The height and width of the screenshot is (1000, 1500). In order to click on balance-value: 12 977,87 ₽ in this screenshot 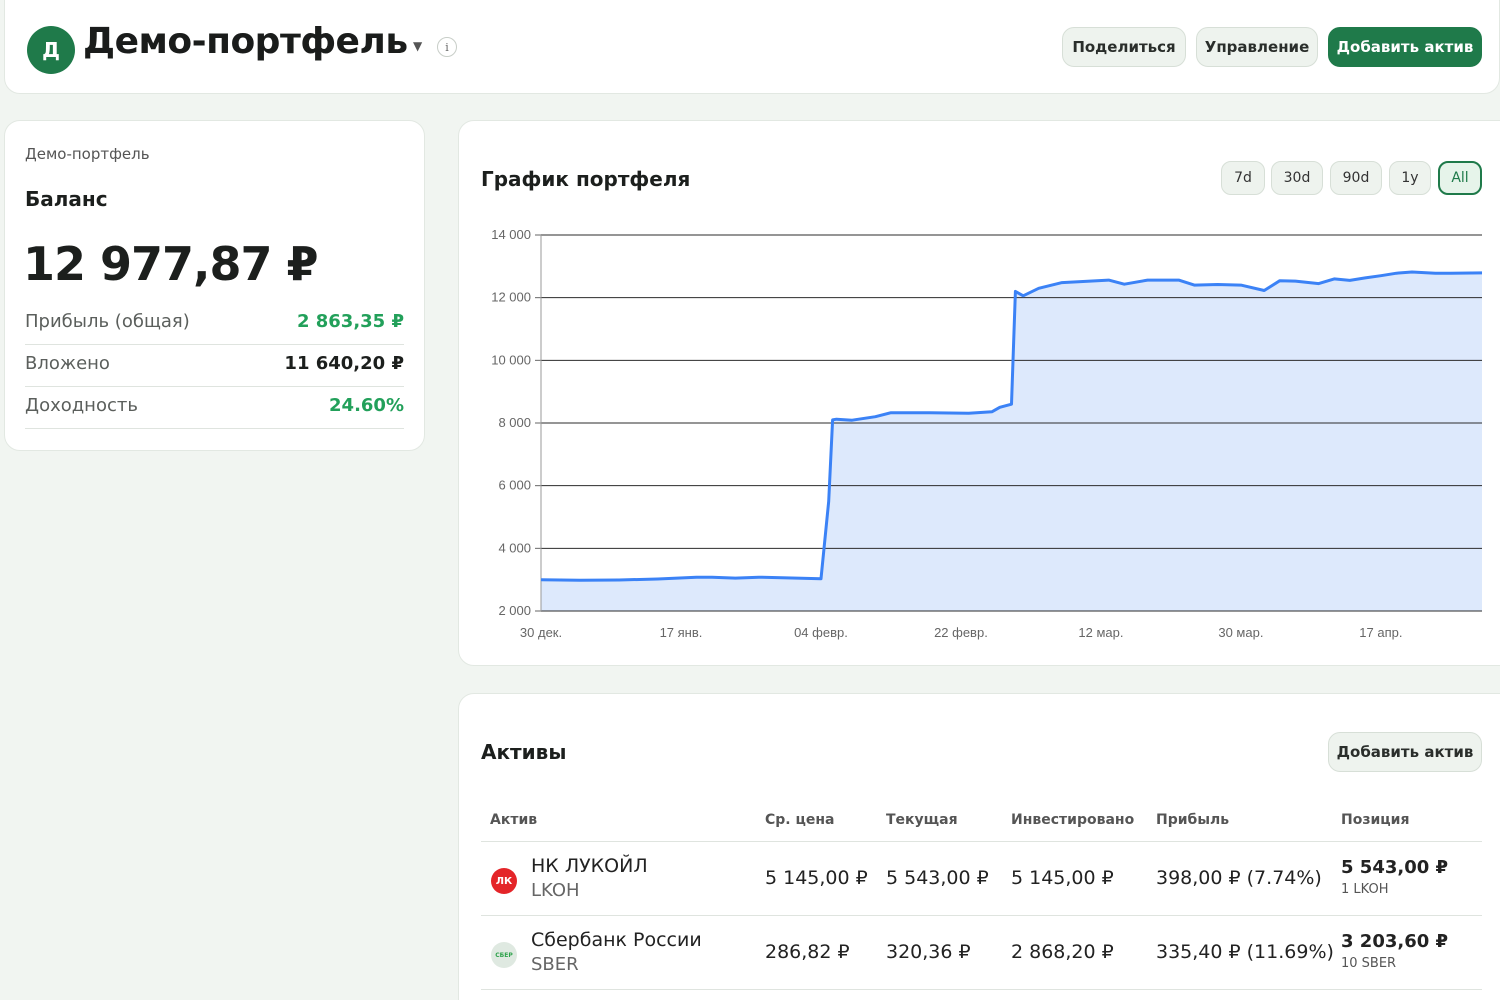, I will do `click(171, 264)`.